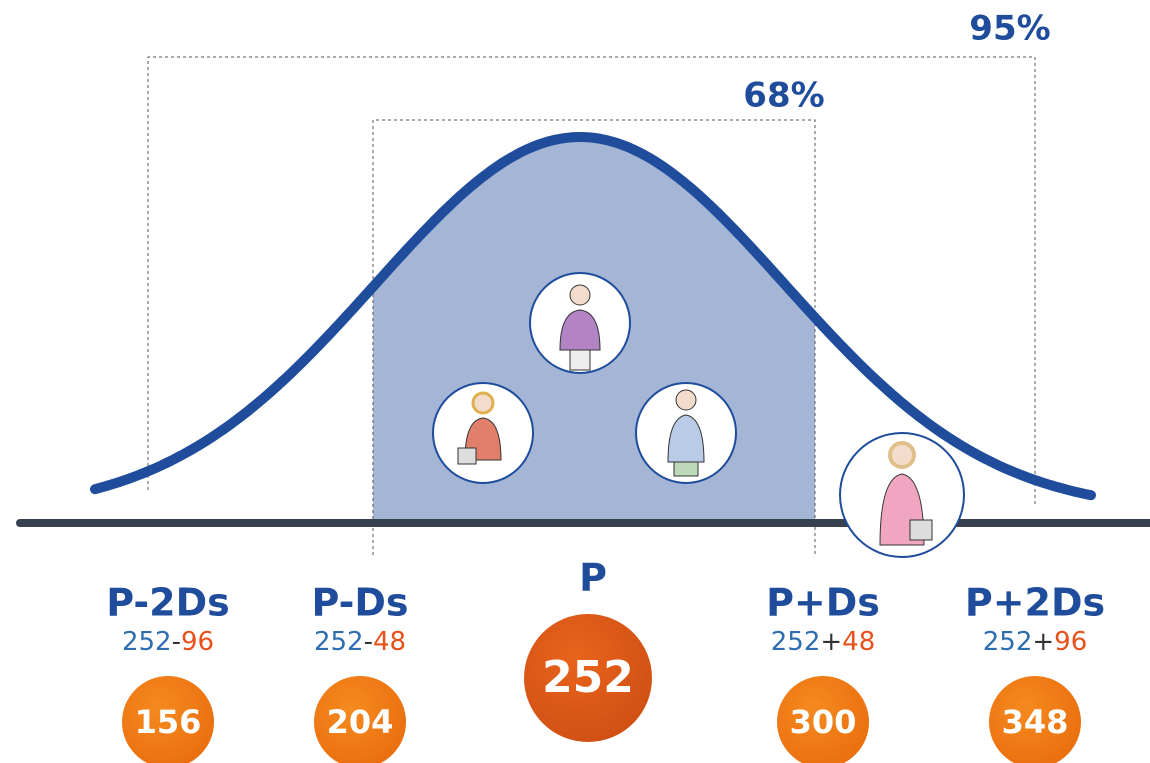  Describe the element at coordinates (1035, 603) in the screenshot. I see `marker-label: P+2Ds` at that location.